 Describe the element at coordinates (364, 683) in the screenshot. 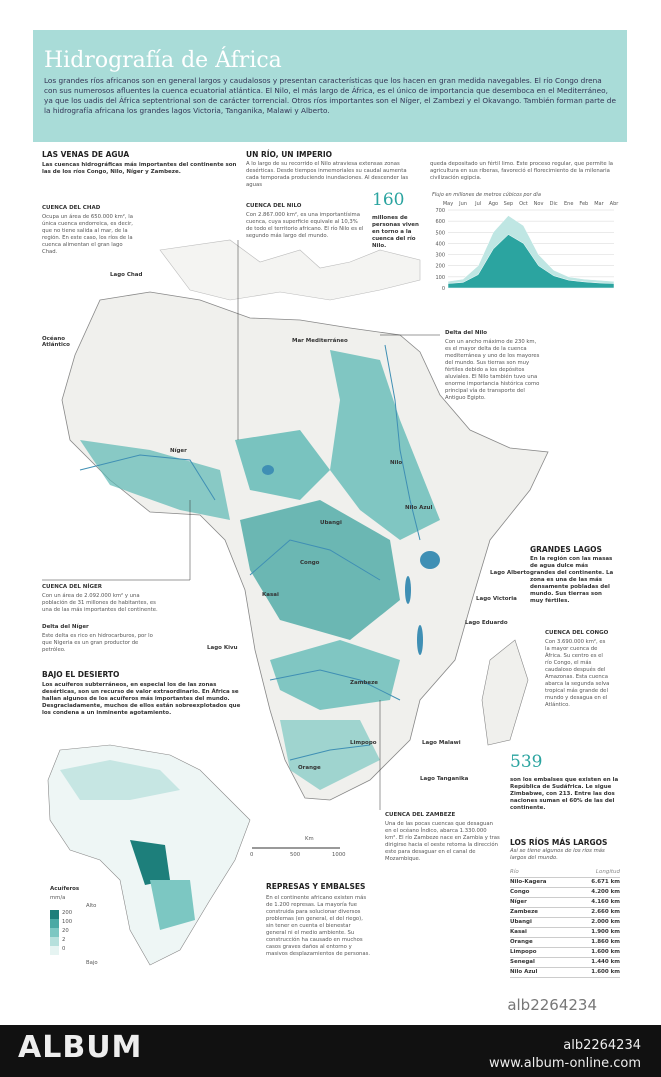

I see `map-label: Zambeze` at that location.